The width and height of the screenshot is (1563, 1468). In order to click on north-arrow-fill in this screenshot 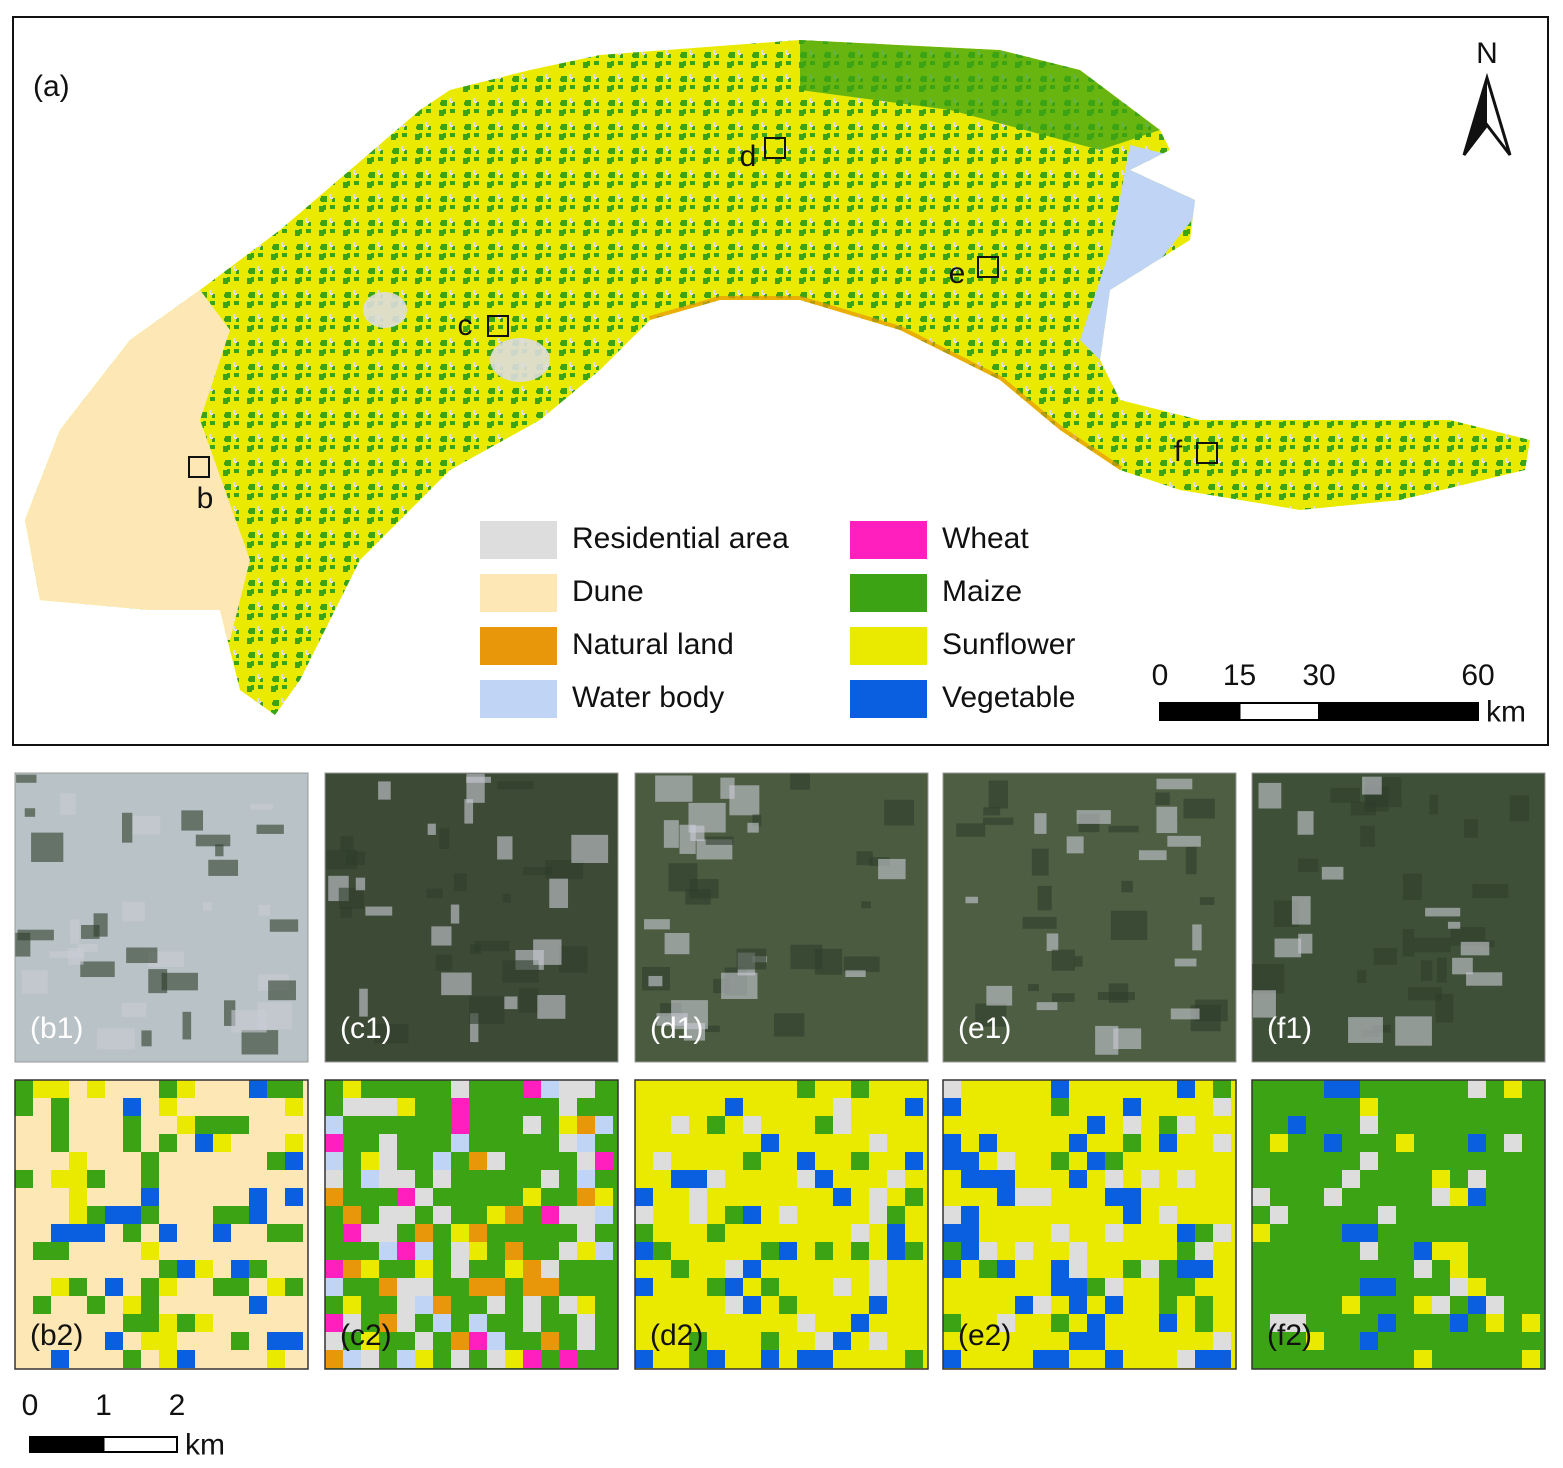, I will do `click(1475, 116)`.